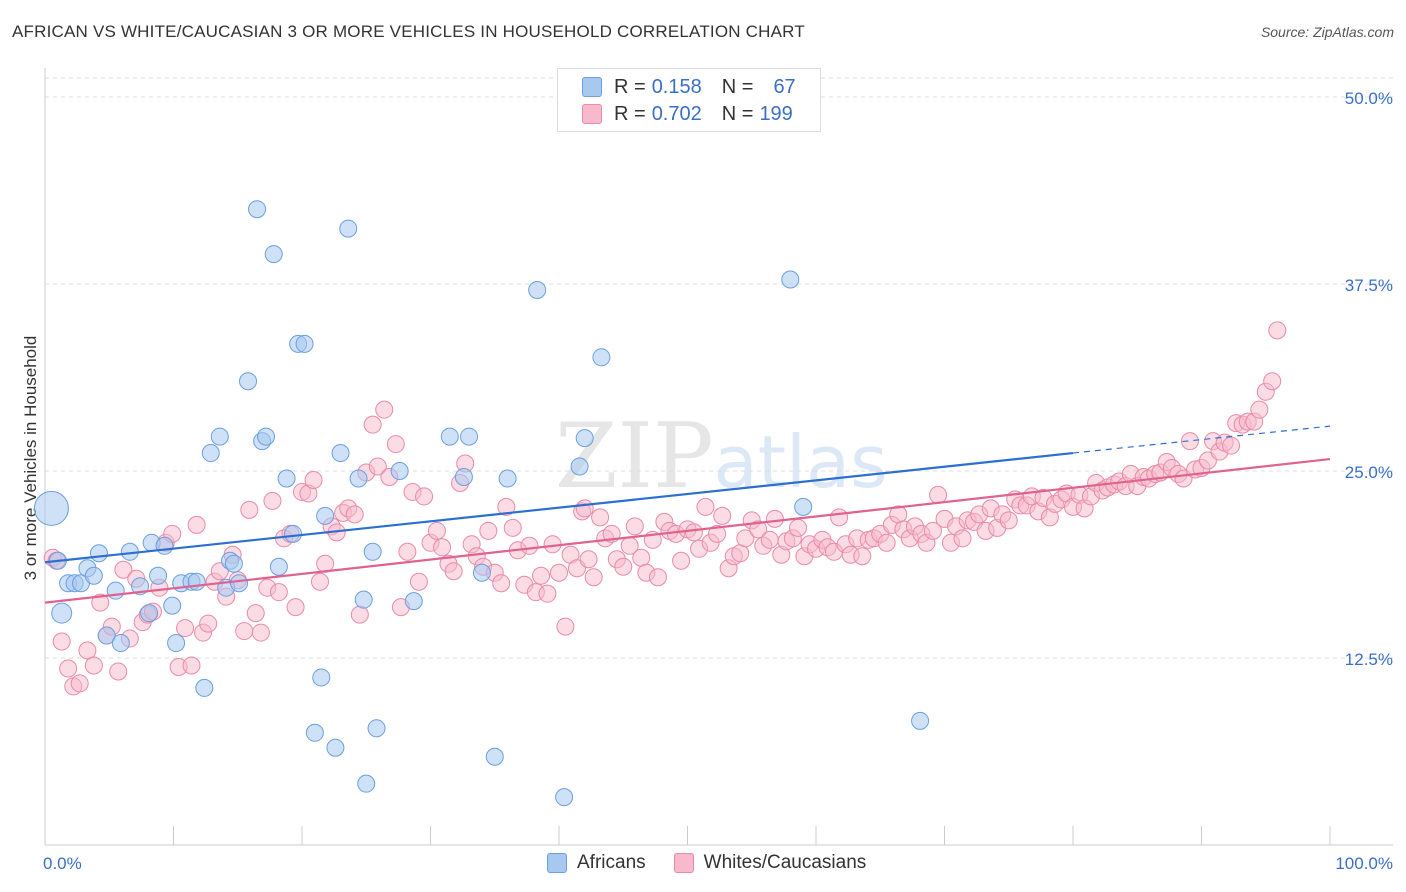 The image size is (1406, 892). What do you see at coordinates (557, 863) in the screenshot?
I see `blue-swatch-icon` at bounding box center [557, 863].